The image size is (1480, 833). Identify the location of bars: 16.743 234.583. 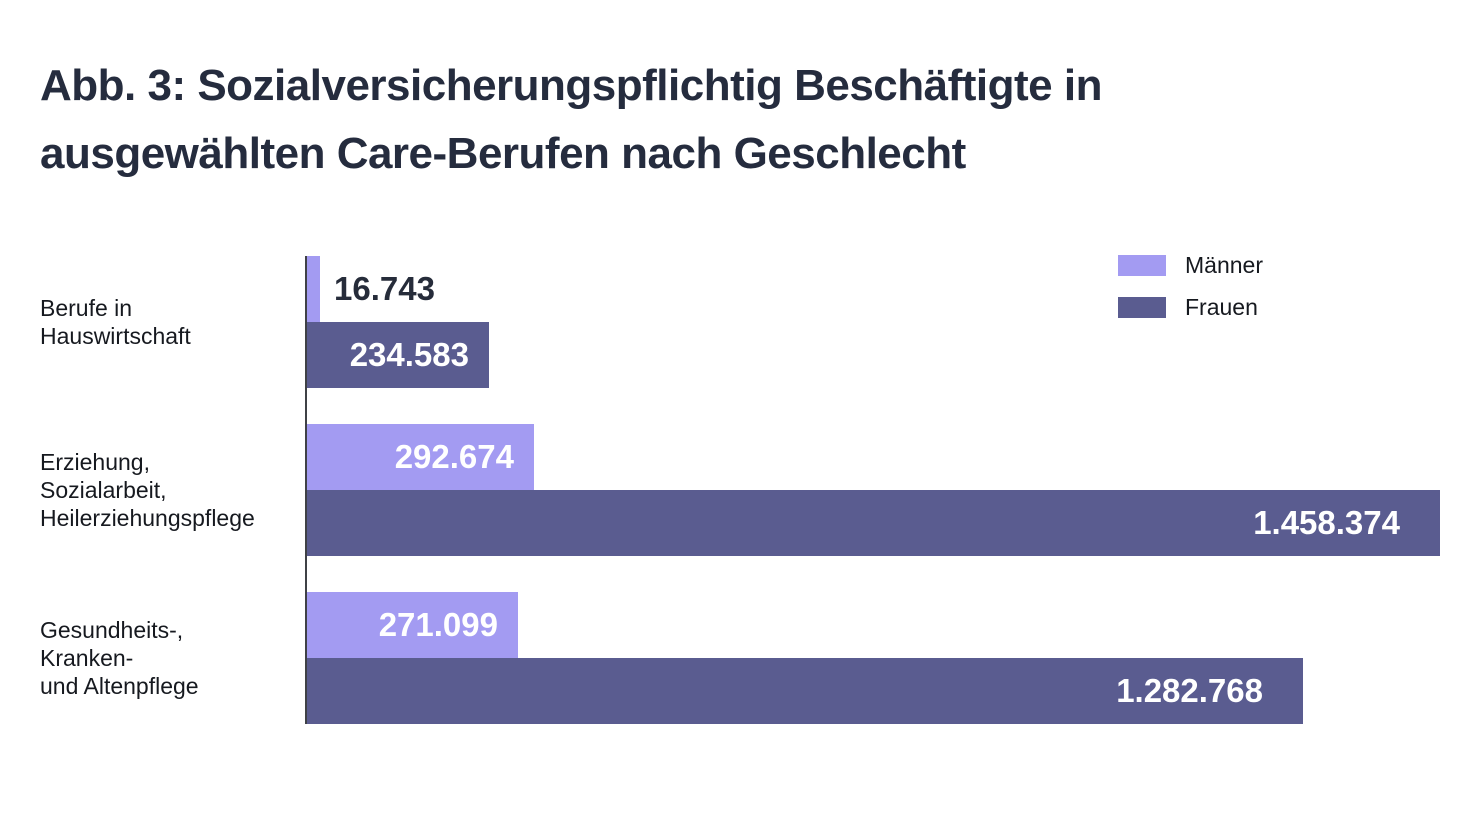
(893, 322).